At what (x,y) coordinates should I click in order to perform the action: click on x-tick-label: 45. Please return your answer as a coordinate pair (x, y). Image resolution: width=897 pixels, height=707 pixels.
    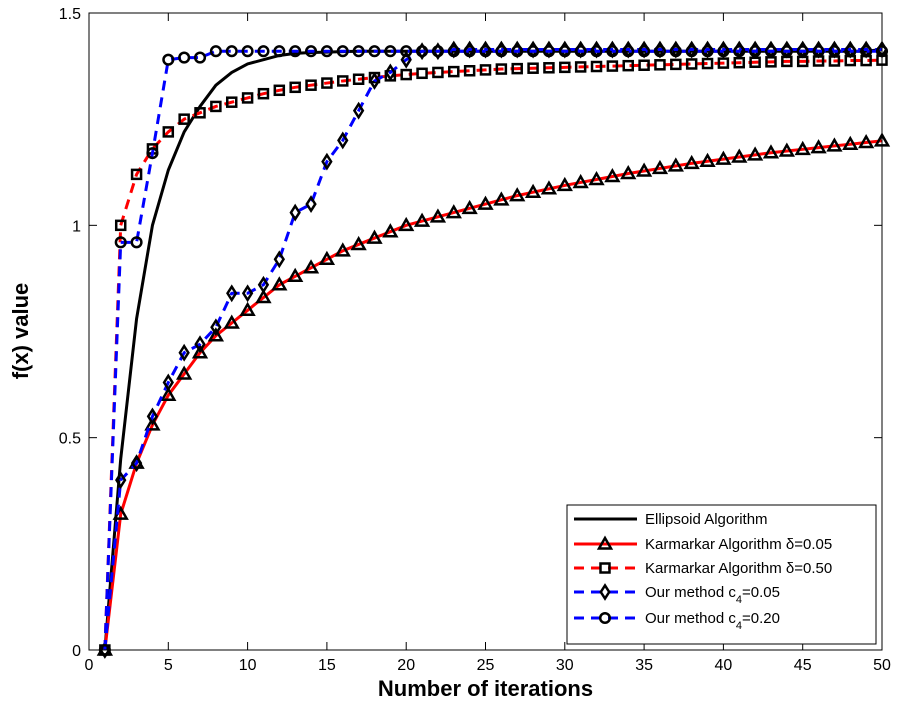
    Looking at the image, I should click on (803, 665).